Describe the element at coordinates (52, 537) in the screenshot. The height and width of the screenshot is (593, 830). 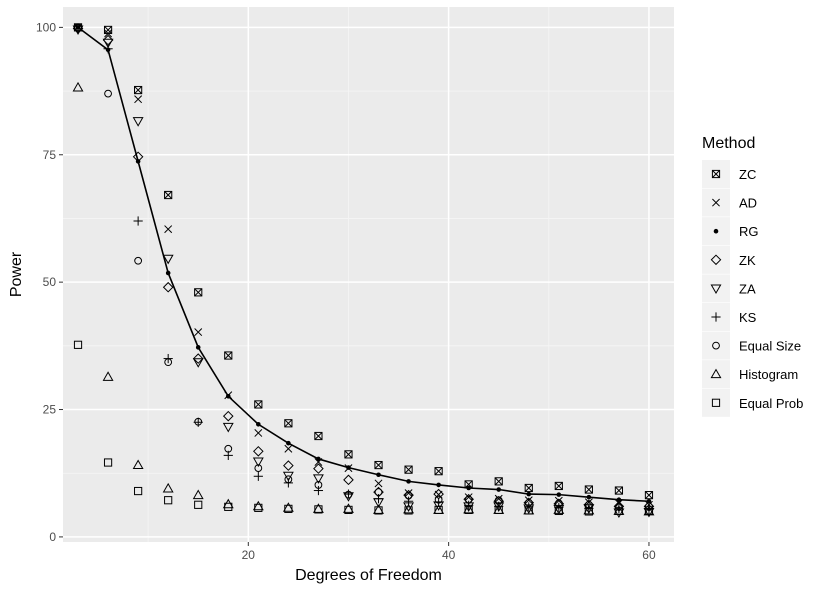
I see `y-tick-label: 0` at that location.